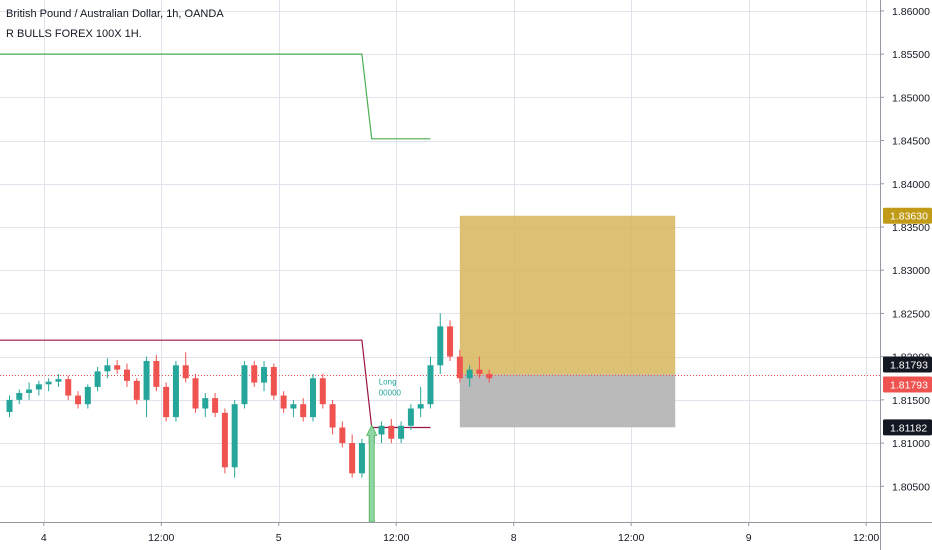 This screenshot has height=550, width=932. I want to click on price-tick-label: 1.83500, so click(911, 228).